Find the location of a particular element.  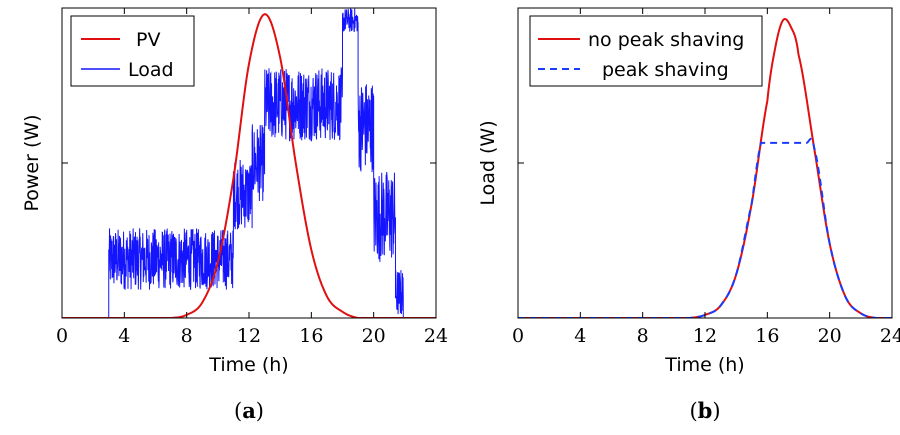

x-tick-label-b-8: 8 is located at coordinates (643, 336).